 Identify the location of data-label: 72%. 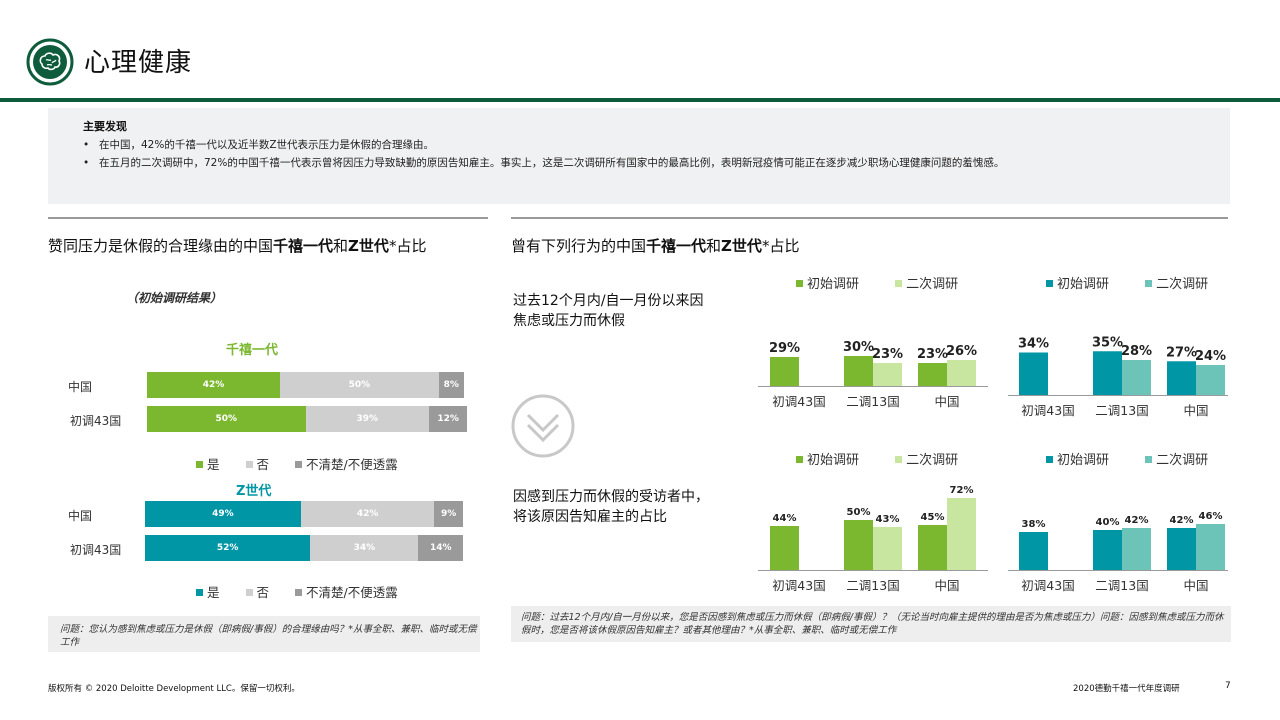
(962, 490).